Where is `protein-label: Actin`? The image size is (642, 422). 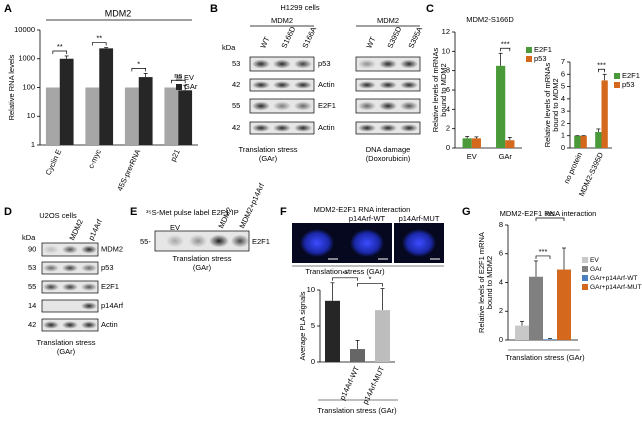 protein-label: Actin is located at coordinates (326, 84).